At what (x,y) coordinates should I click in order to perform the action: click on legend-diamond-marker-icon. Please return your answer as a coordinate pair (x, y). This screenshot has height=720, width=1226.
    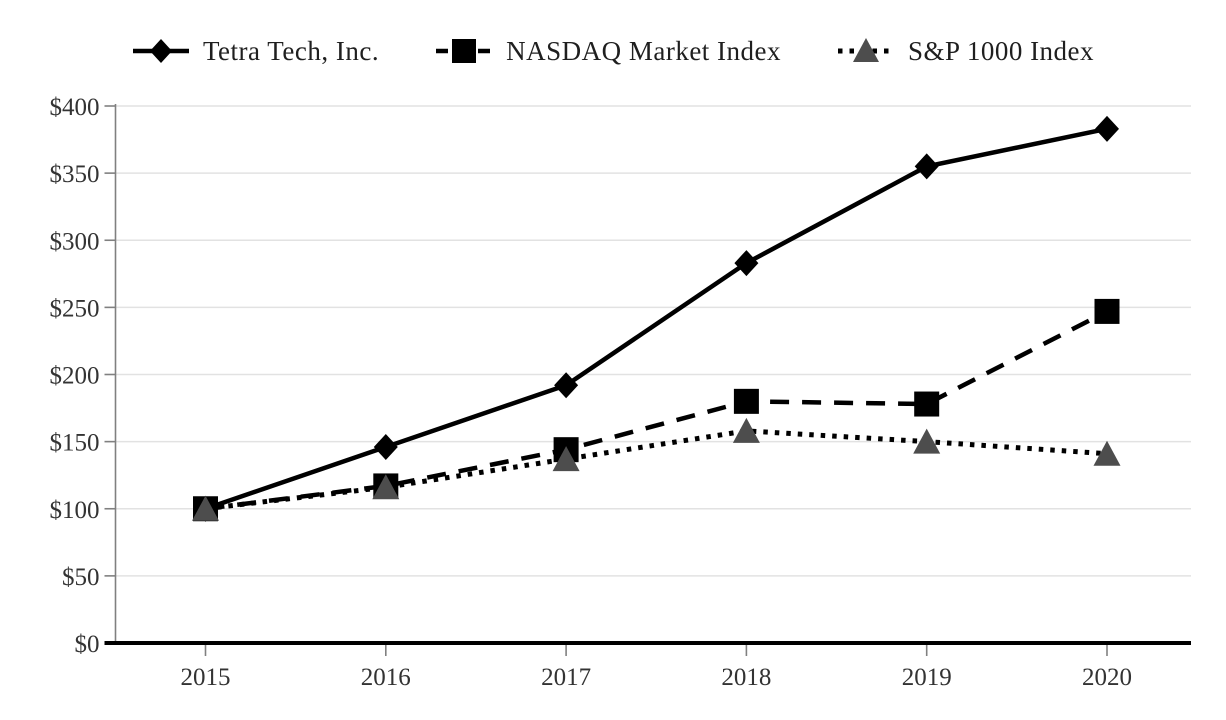
    Looking at the image, I should click on (160, 51).